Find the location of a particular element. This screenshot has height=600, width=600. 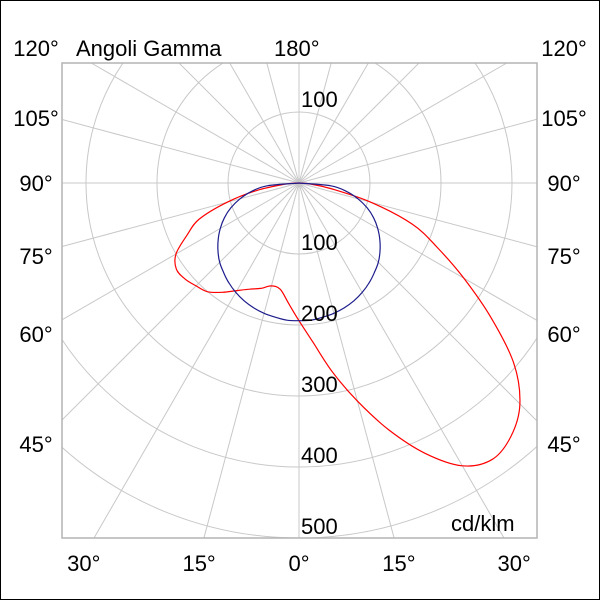

unit-label: cd/klm is located at coordinates (483, 523).